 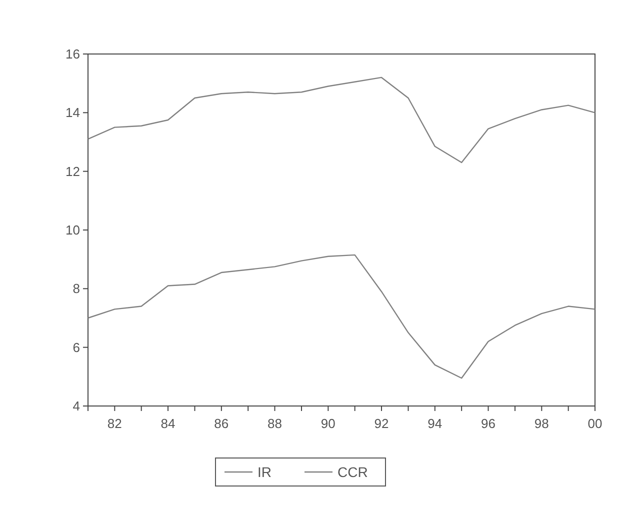 I want to click on y-tick-label: 12, so click(x=73, y=171).